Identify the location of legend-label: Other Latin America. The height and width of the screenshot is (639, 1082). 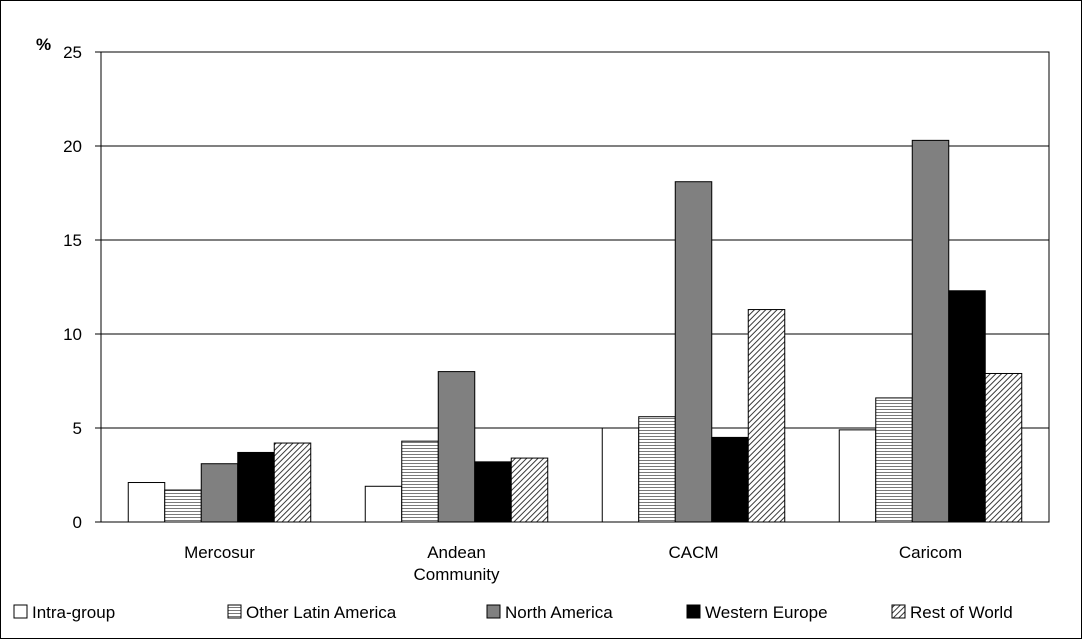
(321, 612).